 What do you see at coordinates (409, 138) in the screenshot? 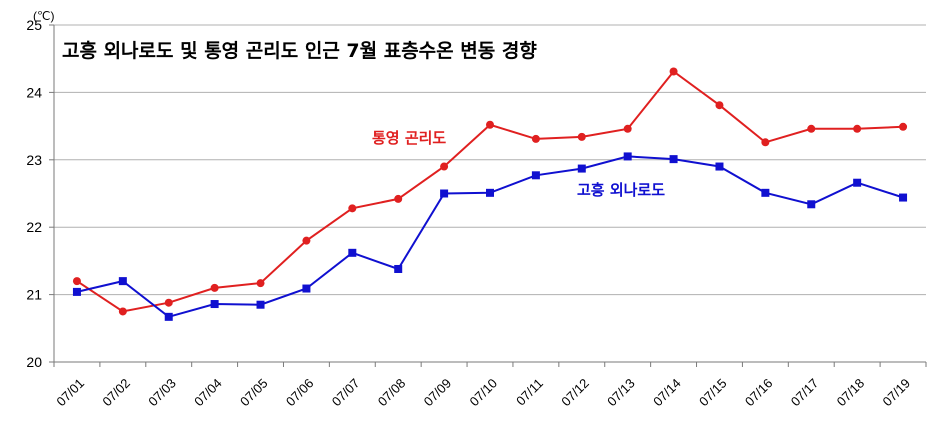
I see `series-label-tongyeong: 통영 곤리도` at bounding box center [409, 138].